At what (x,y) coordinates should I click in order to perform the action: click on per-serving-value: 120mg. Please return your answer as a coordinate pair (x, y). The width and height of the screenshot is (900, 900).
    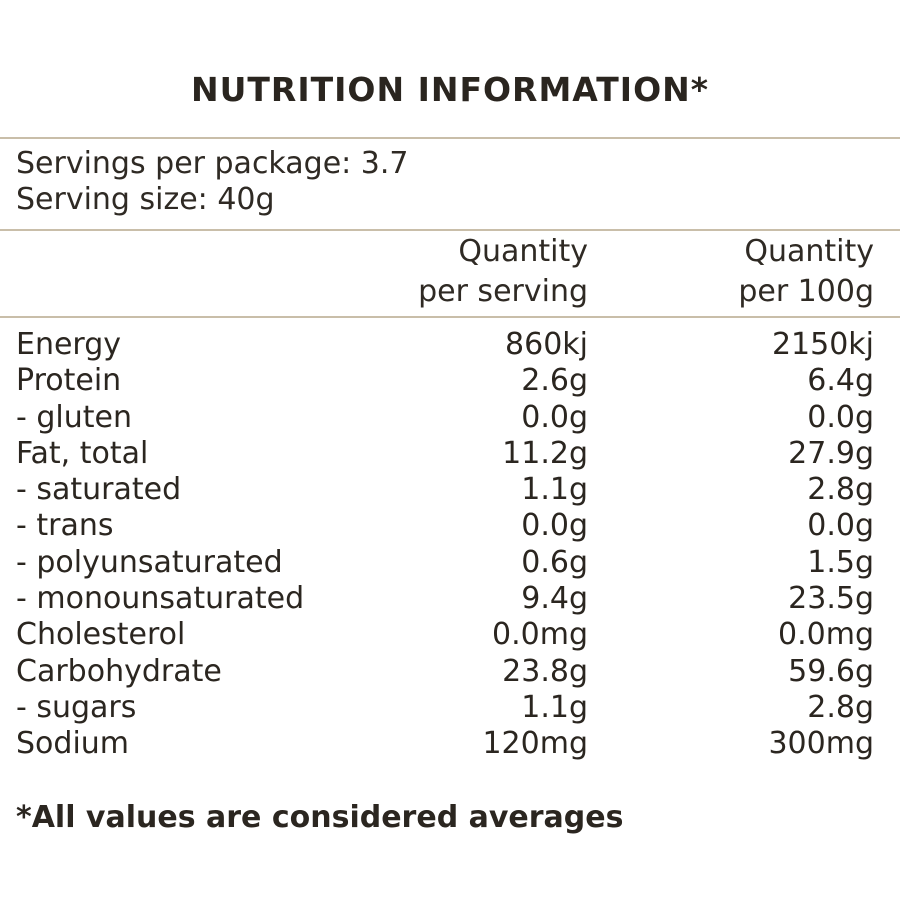
    Looking at the image, I should click on (535, 744).